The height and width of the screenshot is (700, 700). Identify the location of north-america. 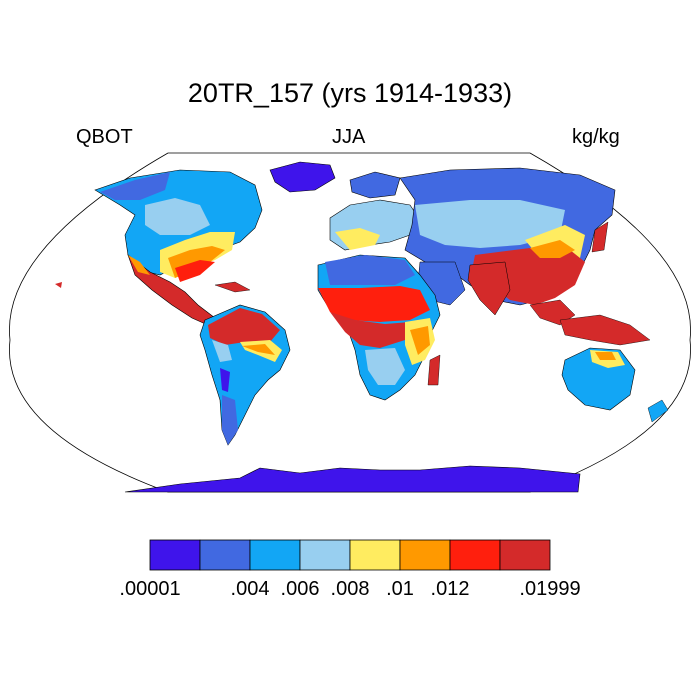
(215, 244).